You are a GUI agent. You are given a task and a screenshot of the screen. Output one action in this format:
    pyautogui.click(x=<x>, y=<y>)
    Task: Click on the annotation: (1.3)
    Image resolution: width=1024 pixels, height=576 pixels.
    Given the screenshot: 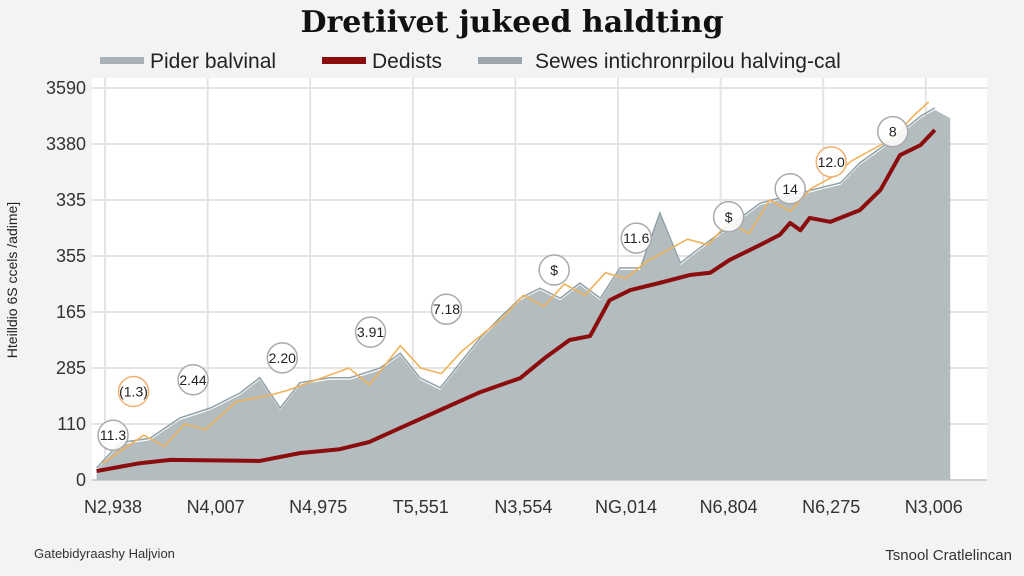 What is the action you would take?
    pyautogui.click(x=133, y=391)
    